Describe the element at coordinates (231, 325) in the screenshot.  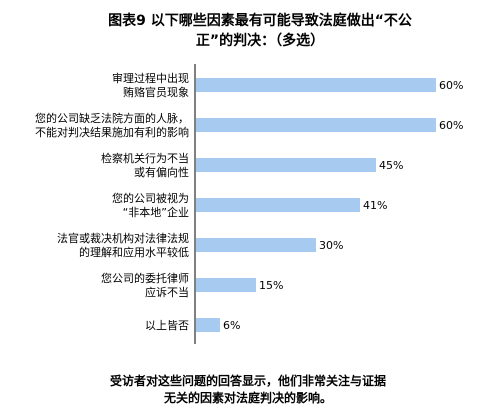
I see `data-label: 6%` at that location.